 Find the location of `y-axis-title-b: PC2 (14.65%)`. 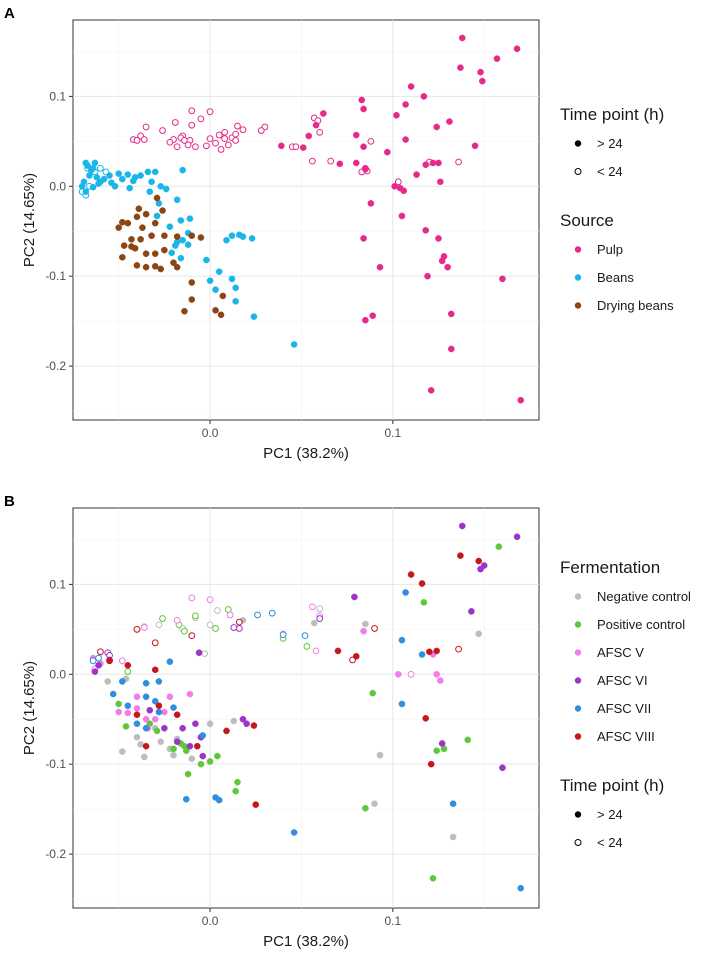

y-axis-title-b: PC2 (14.65%) is located at coordinates (29, 708).